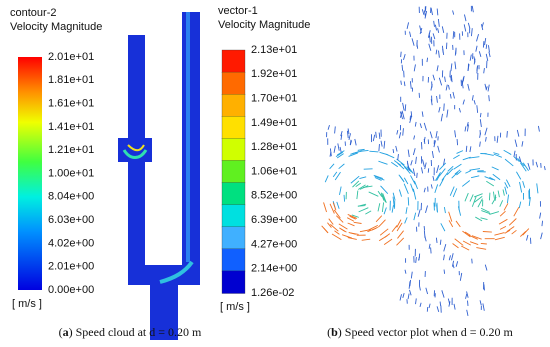 The width and height of the screenshot is (550, 347). I want to click on colorbar-label: 1.00e+01, so click(71, 173).